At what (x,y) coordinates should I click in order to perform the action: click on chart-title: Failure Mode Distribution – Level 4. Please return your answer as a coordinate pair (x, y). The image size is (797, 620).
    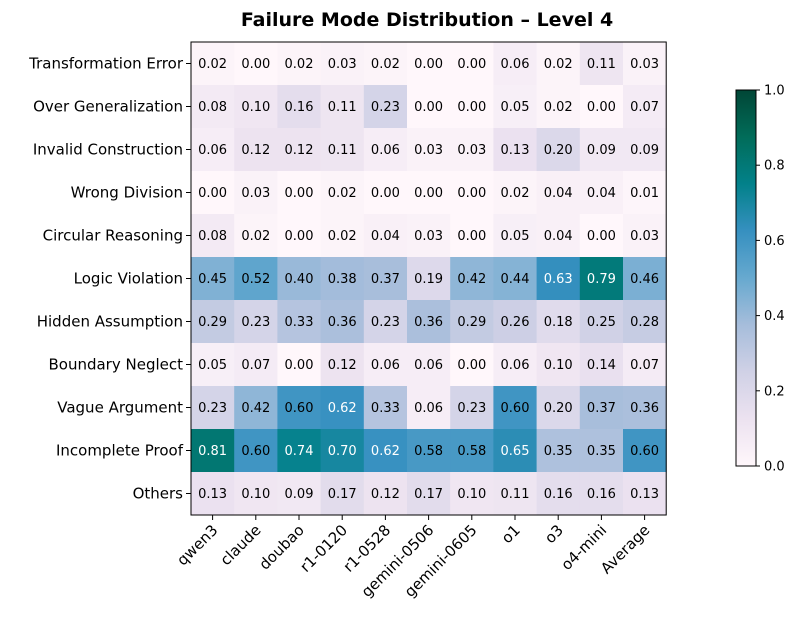
    Looking at the image, I should click on (427, 20).